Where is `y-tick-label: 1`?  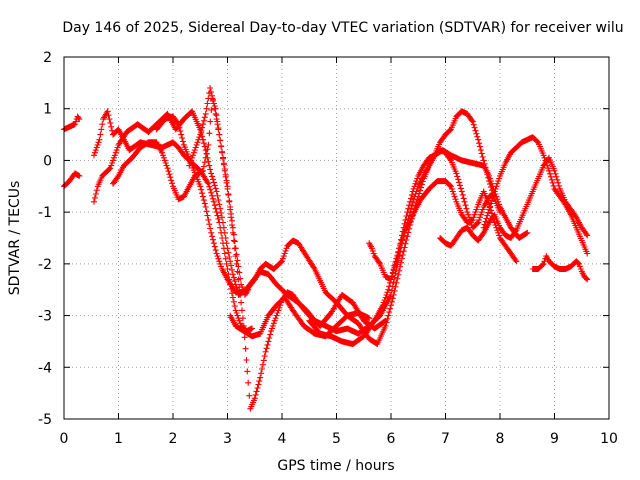 y-tick-label: 1 is located at coordinates (47, 110).